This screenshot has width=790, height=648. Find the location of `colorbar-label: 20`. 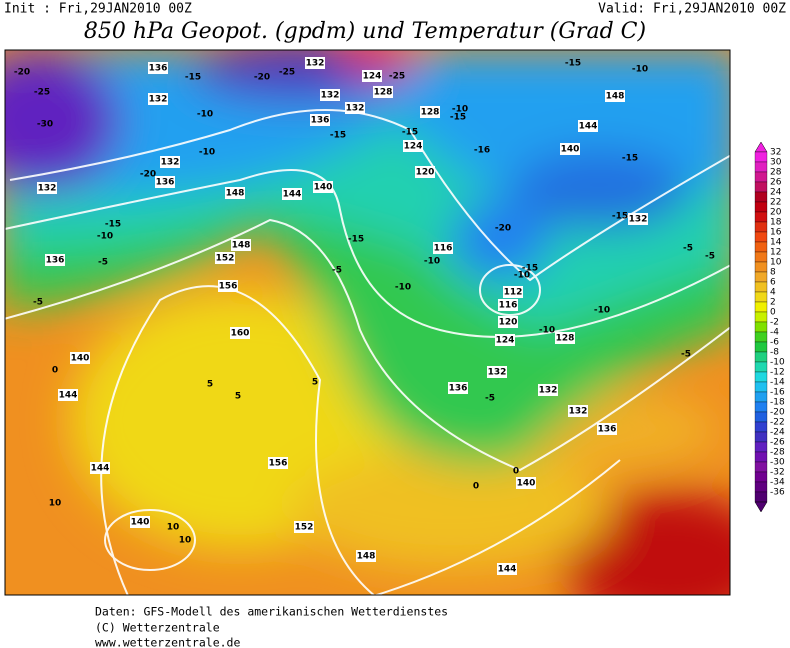

colorbar-label: 20 is located at coordinates (776, 213).